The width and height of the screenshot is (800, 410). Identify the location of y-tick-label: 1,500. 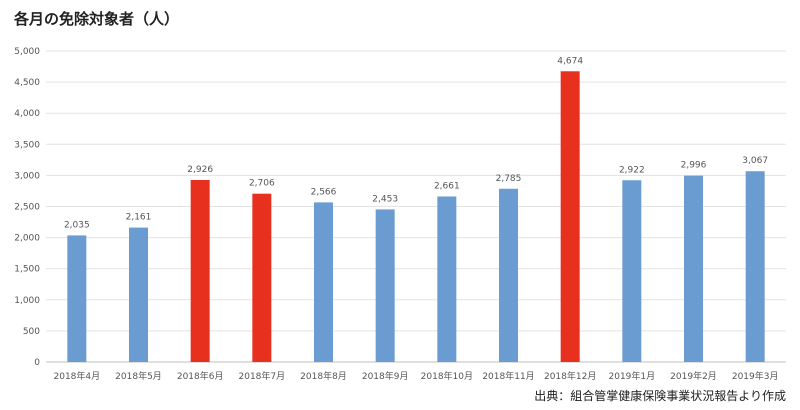
(27, 270).